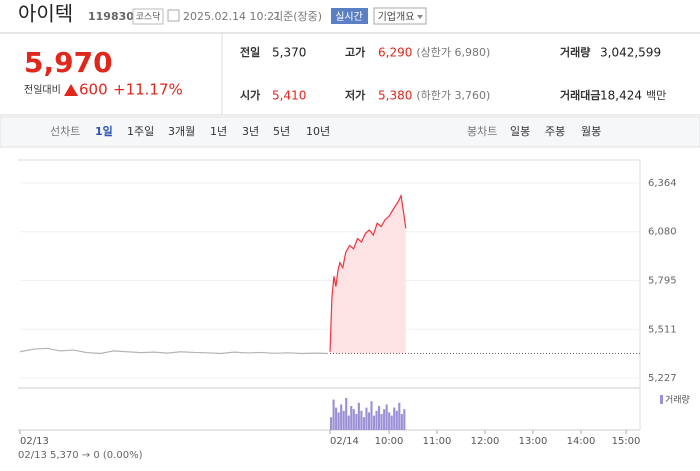 The image size is (700, 471). I want to click on tab: 5년, so click(281, 131).